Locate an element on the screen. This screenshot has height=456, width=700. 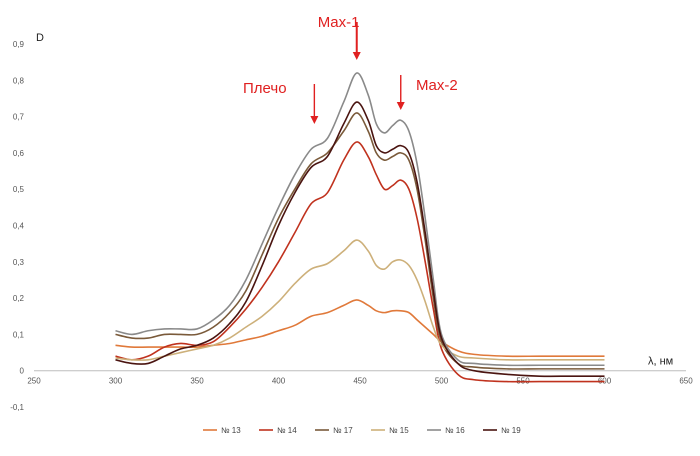
y-tick-label: 0,4 is located at coordinates (19, 226).